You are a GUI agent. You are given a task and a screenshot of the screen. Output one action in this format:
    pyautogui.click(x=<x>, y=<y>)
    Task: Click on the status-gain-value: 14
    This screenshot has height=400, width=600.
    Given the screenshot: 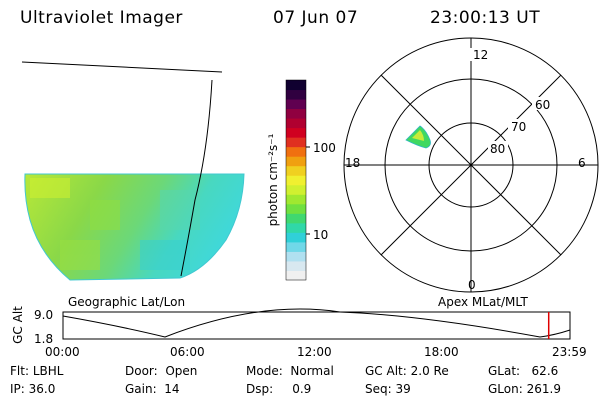 What is the action you would take?
    pyautogui.click(x=172, y=389)
    